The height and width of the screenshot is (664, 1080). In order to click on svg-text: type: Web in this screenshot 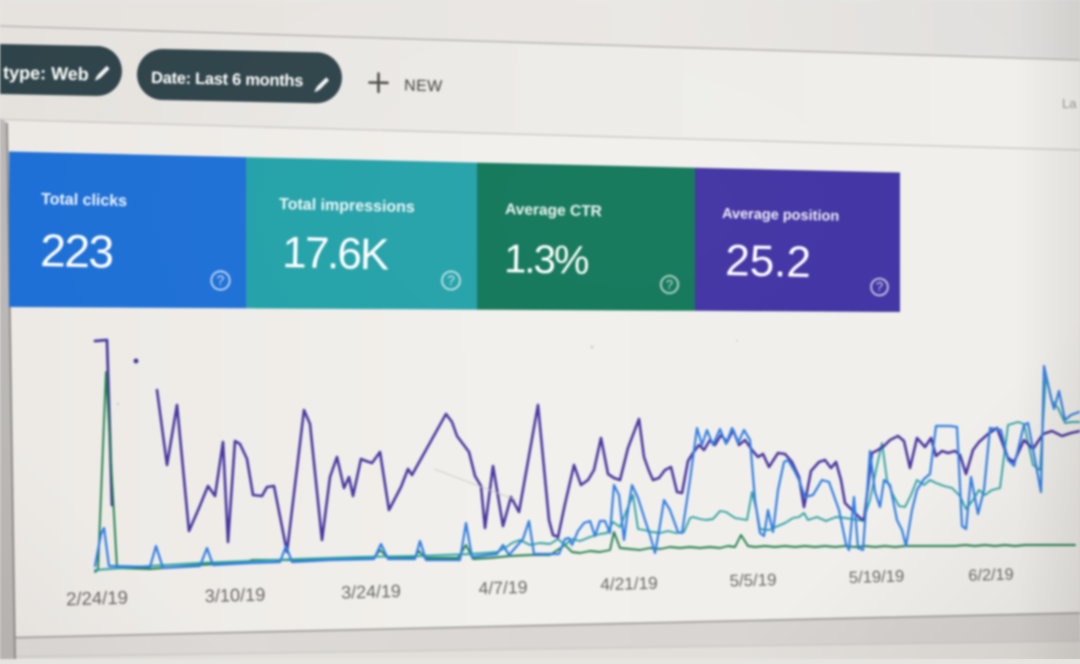, I will do `click(46, 74)`.